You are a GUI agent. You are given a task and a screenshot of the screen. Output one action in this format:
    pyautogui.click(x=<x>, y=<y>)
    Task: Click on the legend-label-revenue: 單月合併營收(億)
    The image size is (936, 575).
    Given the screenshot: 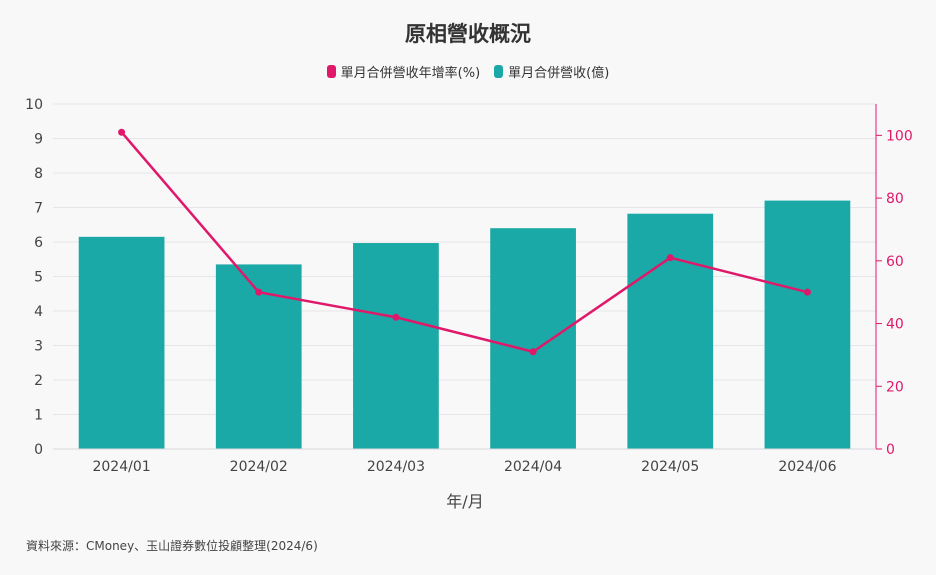 What is the action you would take?
    pyautogui.click(x=559, y=73)
    